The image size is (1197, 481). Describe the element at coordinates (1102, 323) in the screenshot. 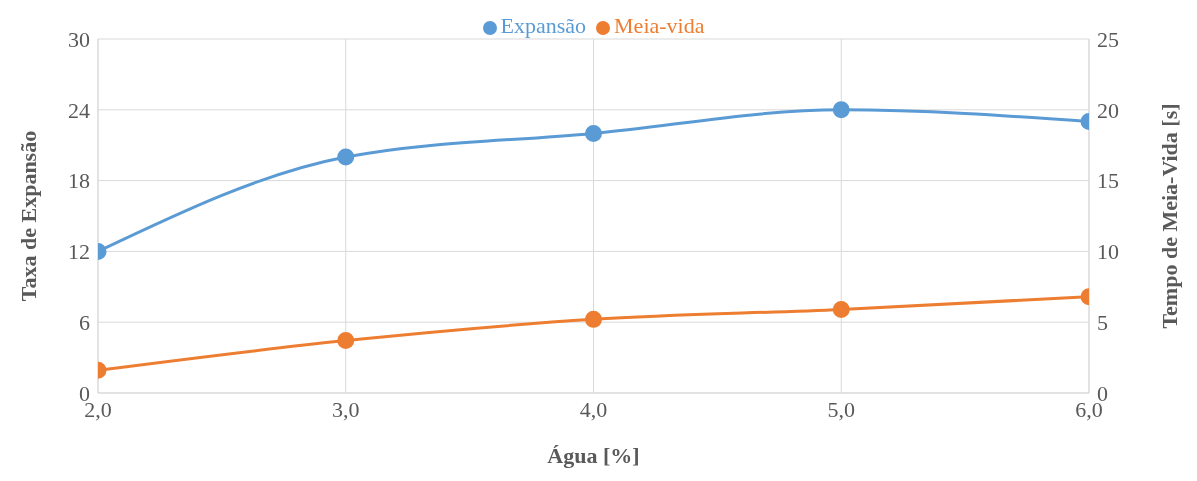

I see `y2-tick-label: 5` at that location.